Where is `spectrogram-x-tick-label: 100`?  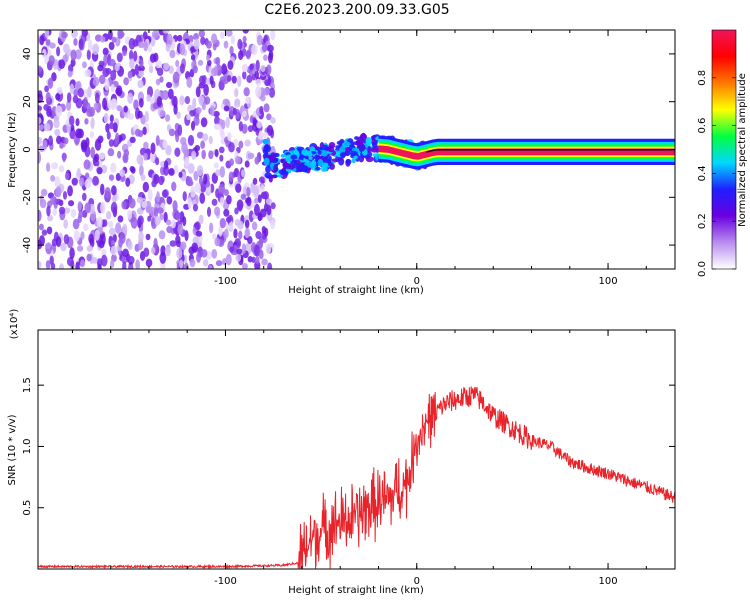
spectrogram-x-tick-label: 100 is located at coordinates (608, 281).